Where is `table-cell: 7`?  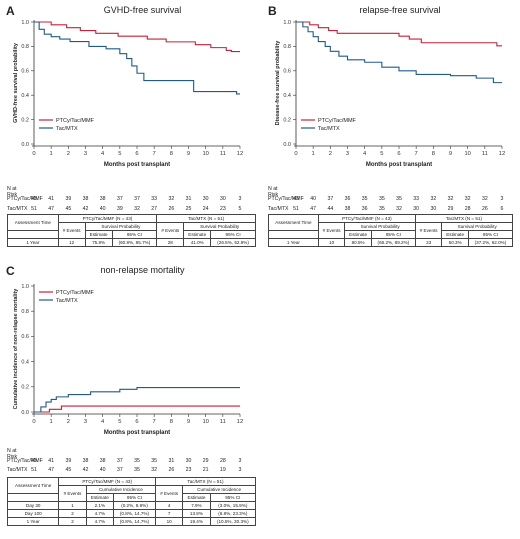
table-cell: 7 is located at coordinates (169, 513).